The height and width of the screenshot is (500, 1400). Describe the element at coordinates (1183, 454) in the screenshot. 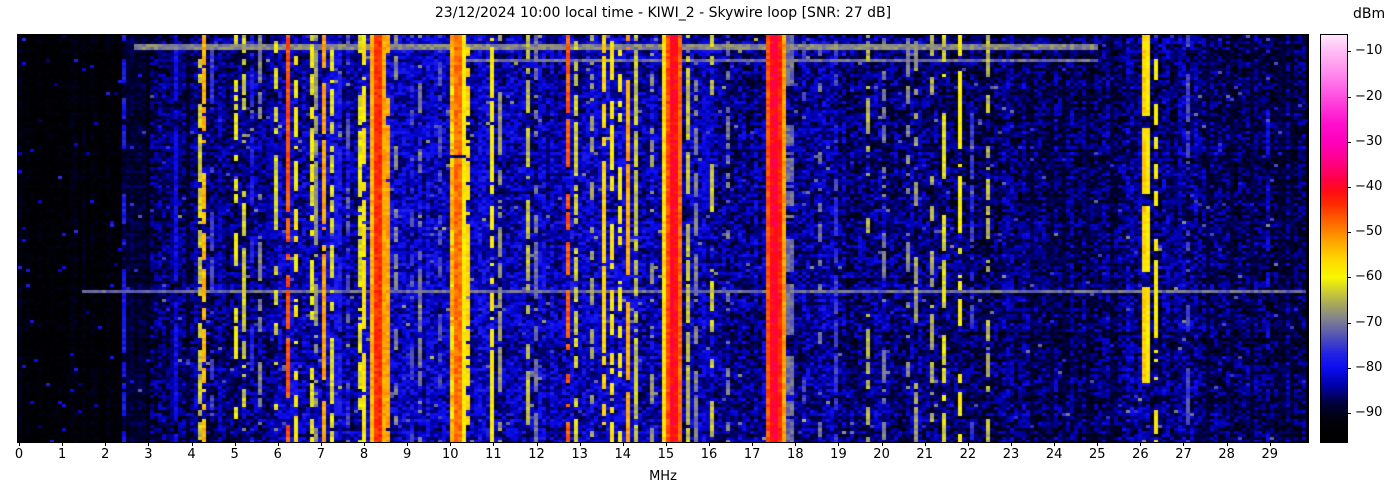

I see `x-tick-label: 27` at that location.